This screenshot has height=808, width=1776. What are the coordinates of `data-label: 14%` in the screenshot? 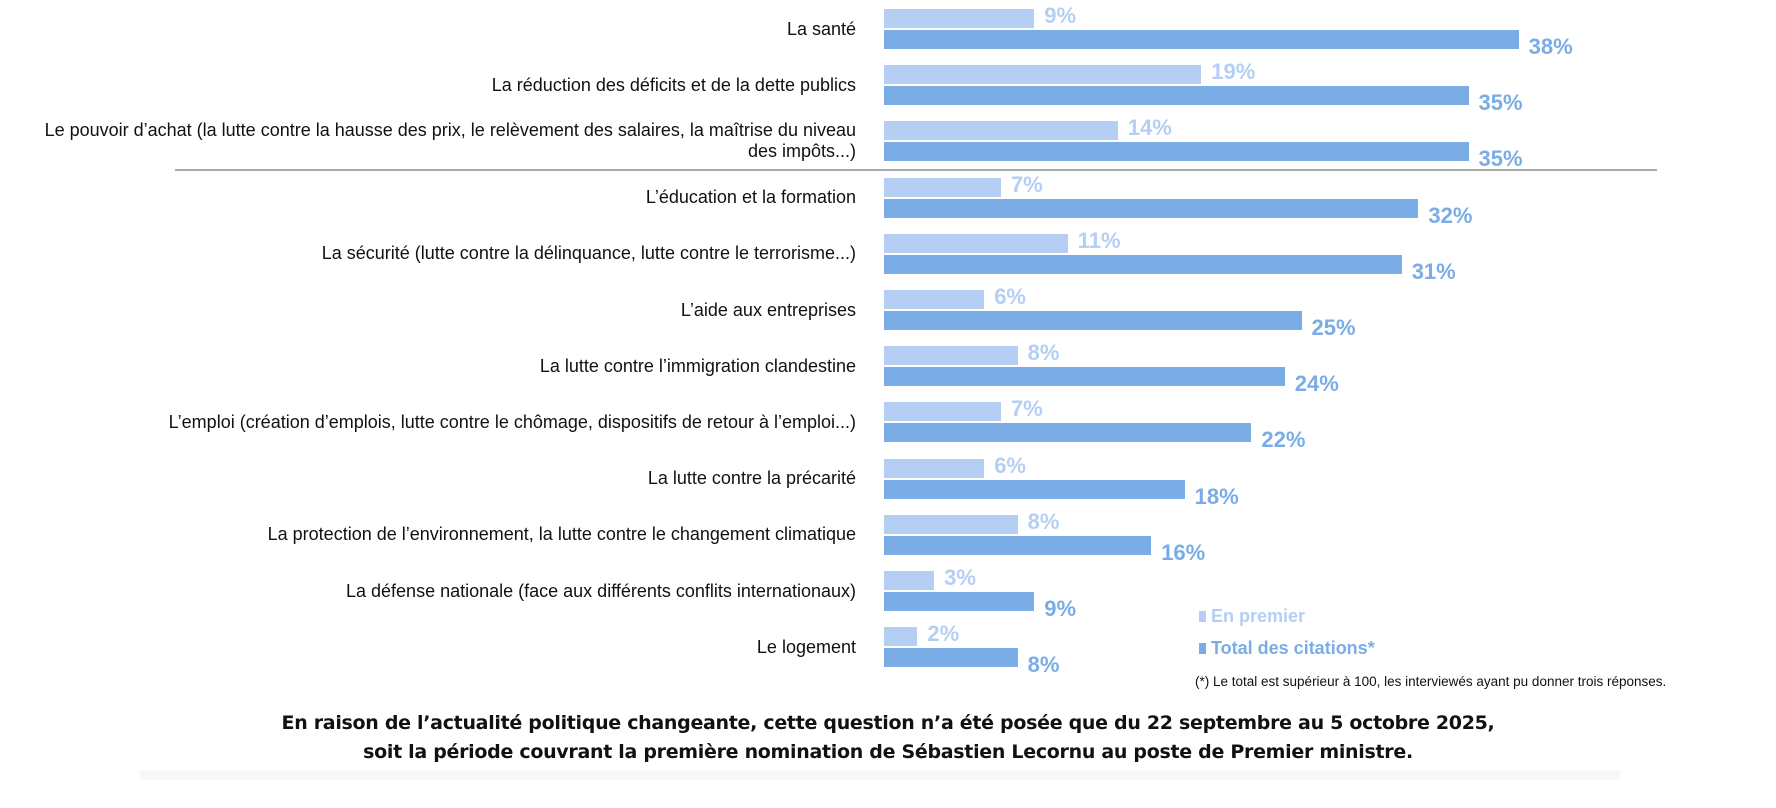 It's located at (1149, 128).